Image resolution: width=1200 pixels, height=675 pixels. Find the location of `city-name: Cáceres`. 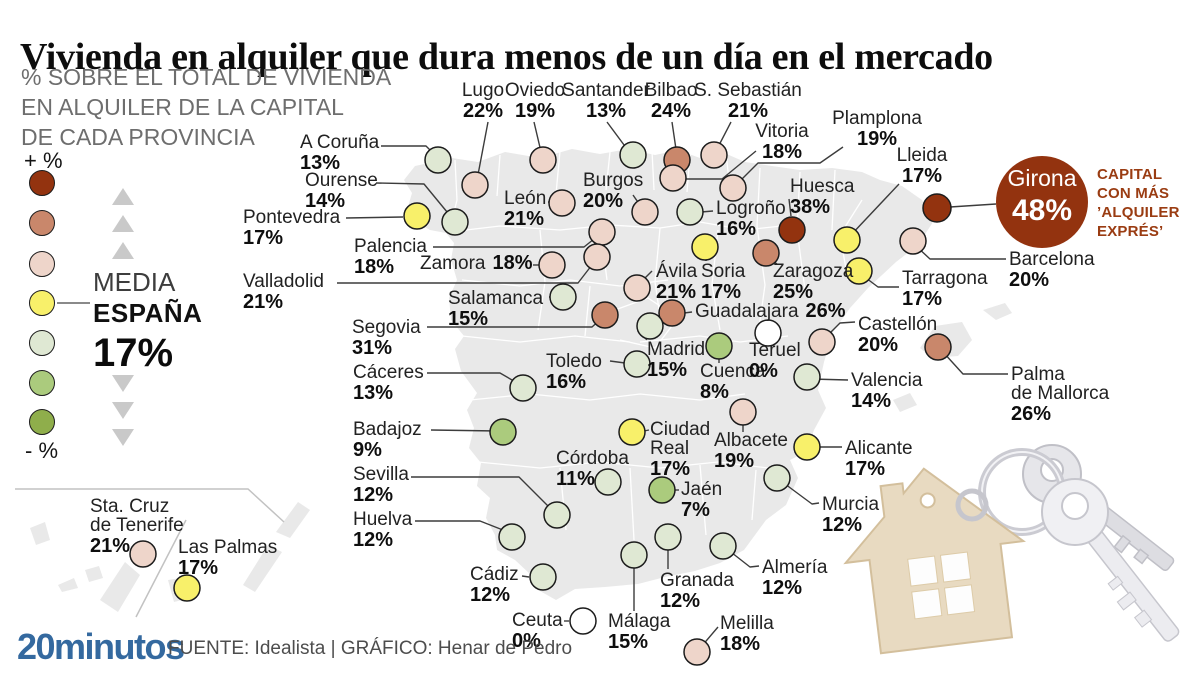

city-name: Cáceres is located at coordinates (388, 372).